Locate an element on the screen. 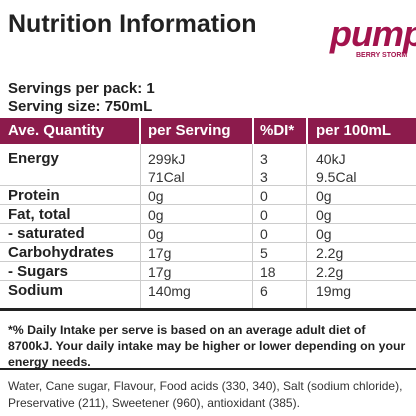  serving-size: Serving size: 750mL is located at coordinates (80, 106).